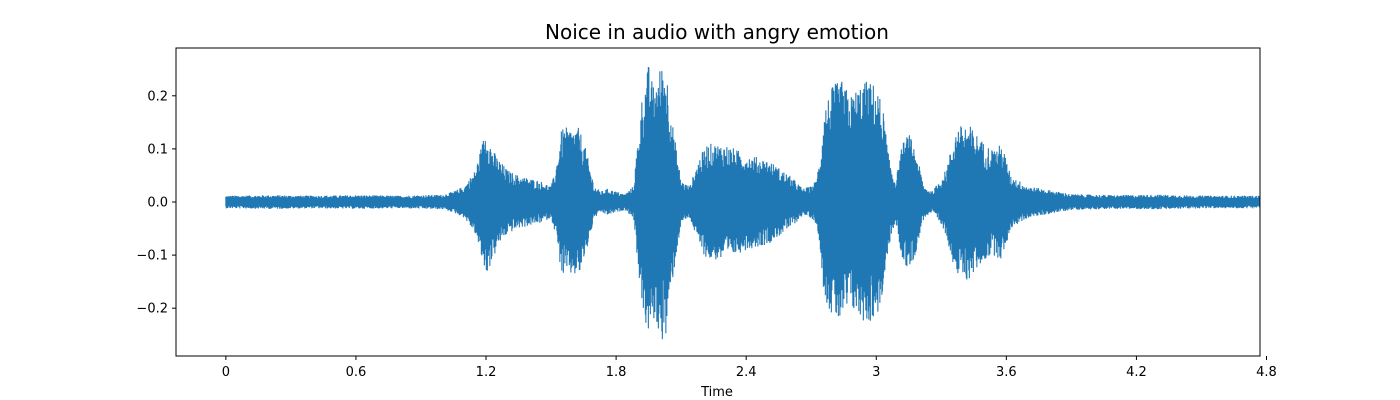 The height and width of the screenshot is (400, 1400). Describe the element at coordinates (616, 372) in the screenshot. I see `x-tick-label: 1.8` at that location.